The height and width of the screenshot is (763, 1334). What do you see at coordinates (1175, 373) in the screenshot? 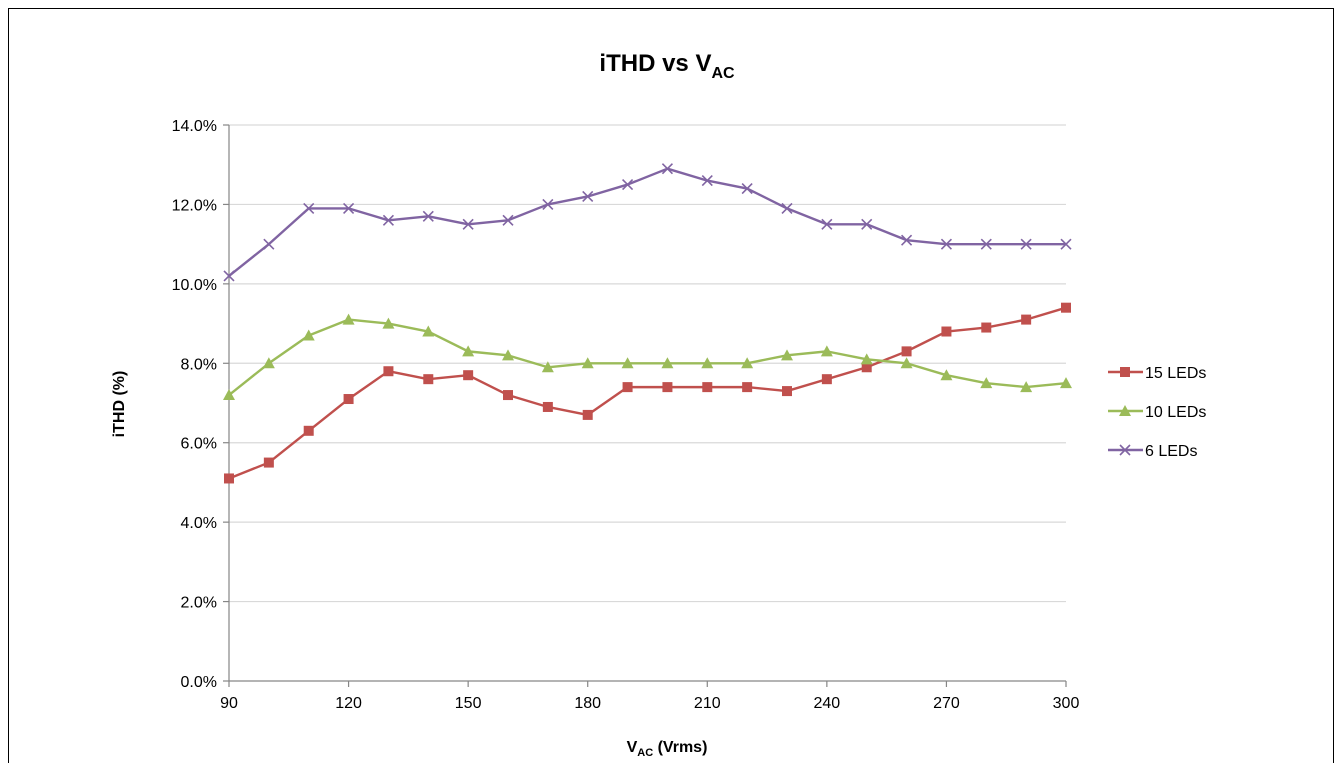
I see `legend-label-15-leds: 15 LEDs` at bounding box center [1175, 373].